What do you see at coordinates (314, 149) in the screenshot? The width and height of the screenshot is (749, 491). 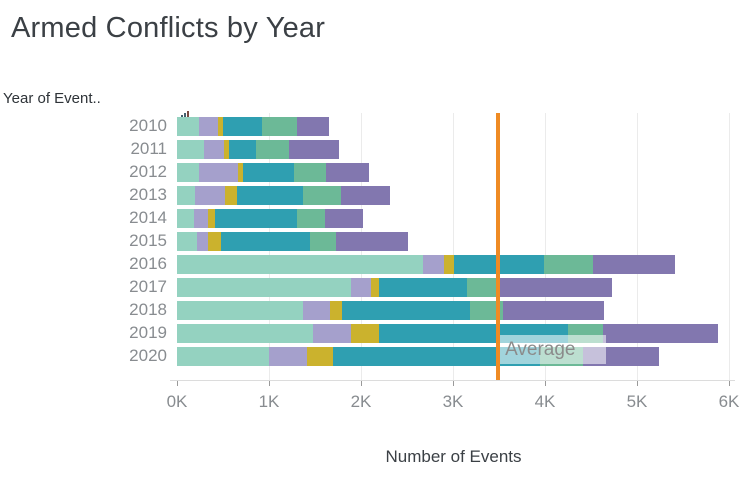 I see `bar-2011-segment-purple` at bounding box center [314, 149].